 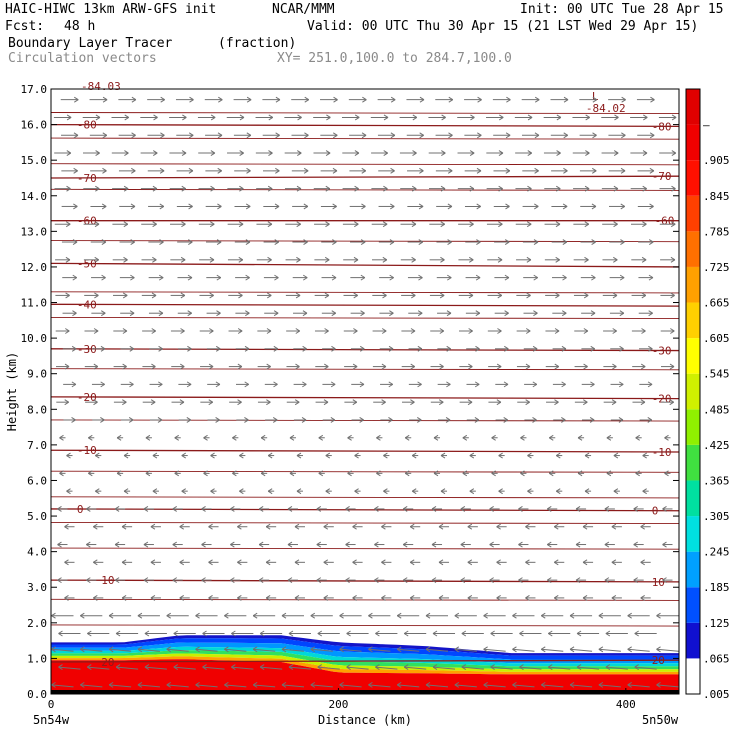 I want to click on colorbar-label: –, so click(x=706, y=125).